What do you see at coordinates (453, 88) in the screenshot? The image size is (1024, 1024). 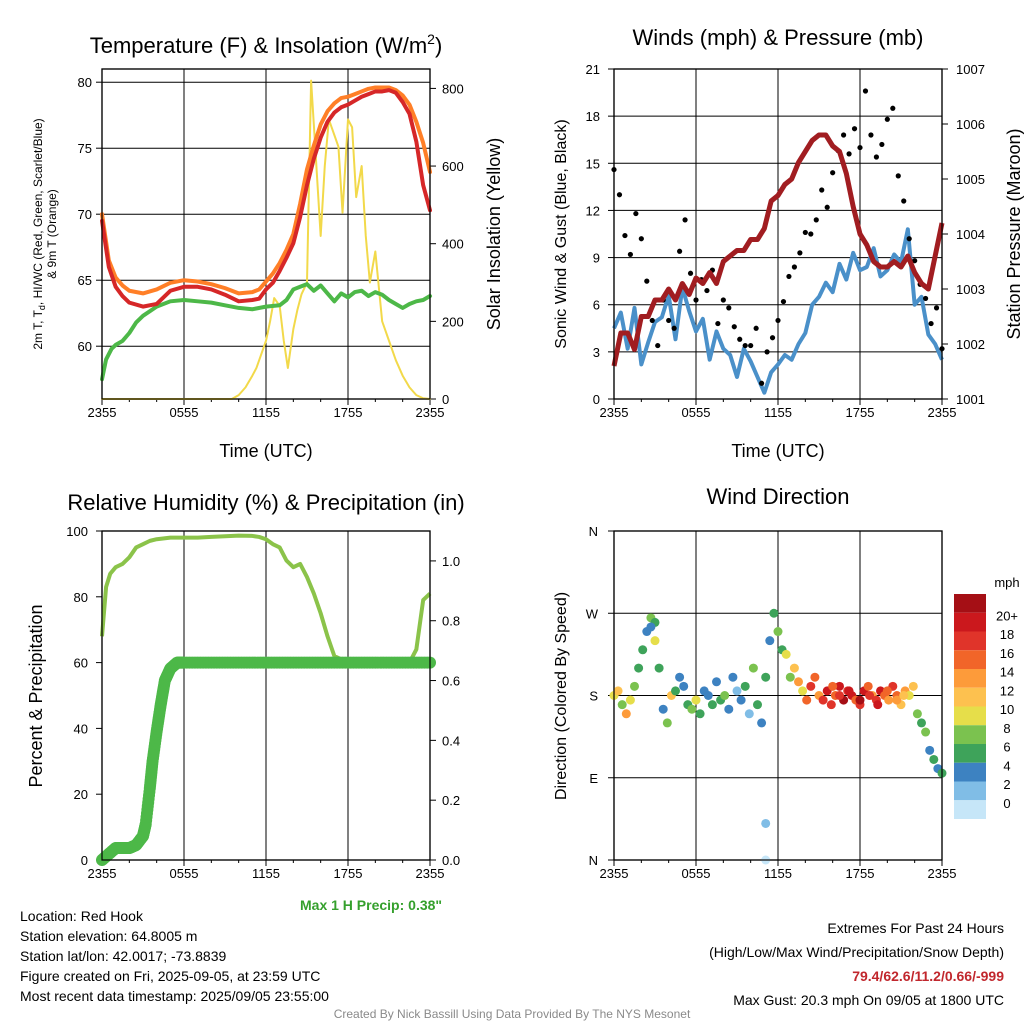 I see `y-right-tick-label: 800` at bounding box center [453, 88].